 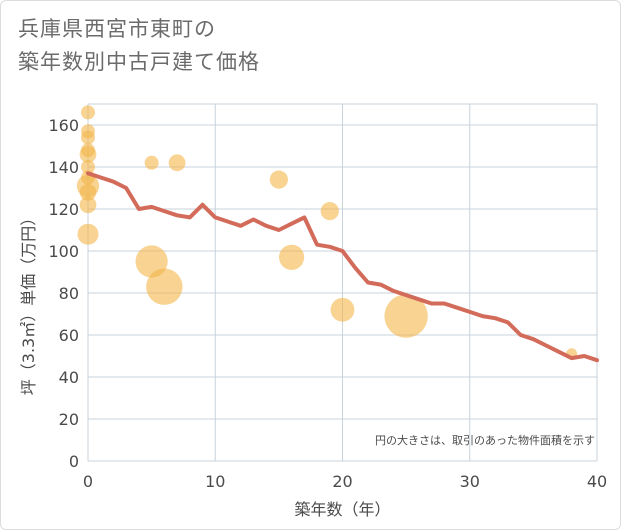 I want to click on chart-title-line1: 兵庫県西宮市東町の, so click(x=117, y=29).